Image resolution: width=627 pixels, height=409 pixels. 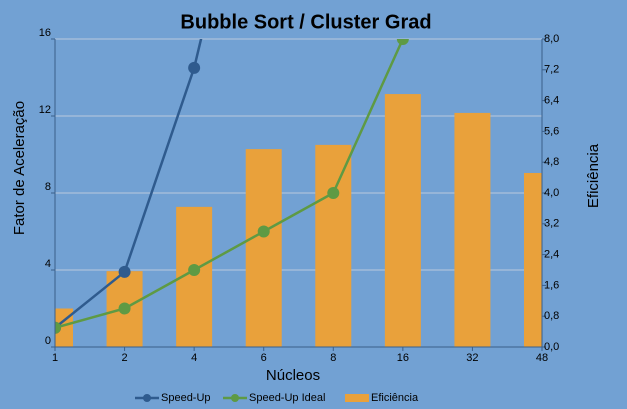 I want to click on y-tick-label: 16, so click(x=45, y=33).